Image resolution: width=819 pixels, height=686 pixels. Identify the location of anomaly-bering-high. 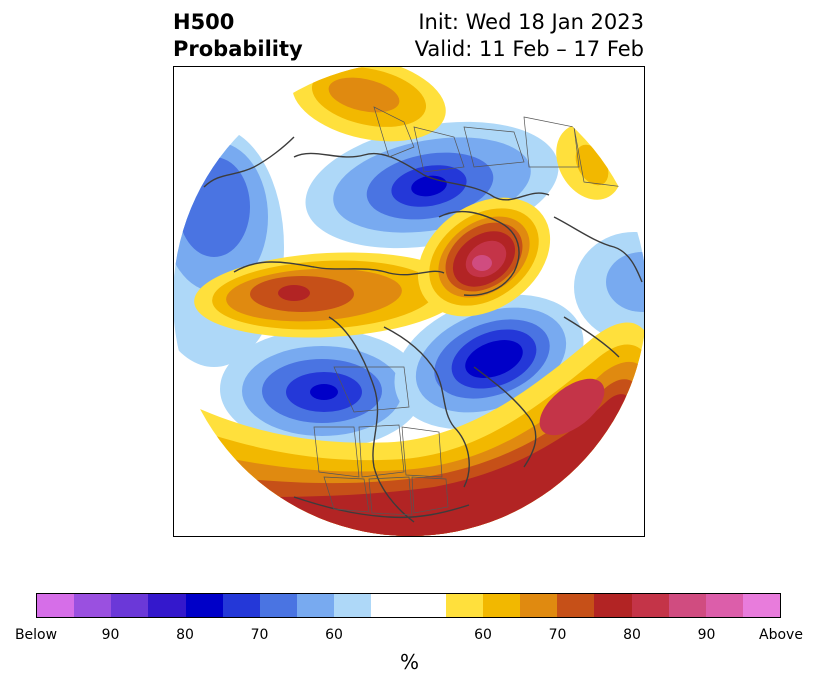
(329, 295).